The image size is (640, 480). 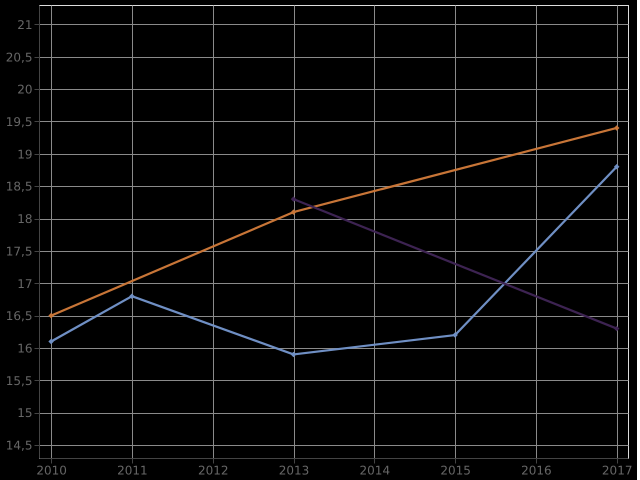 I want to click on x-tick-label: 2017, so click(x=617, y=471).